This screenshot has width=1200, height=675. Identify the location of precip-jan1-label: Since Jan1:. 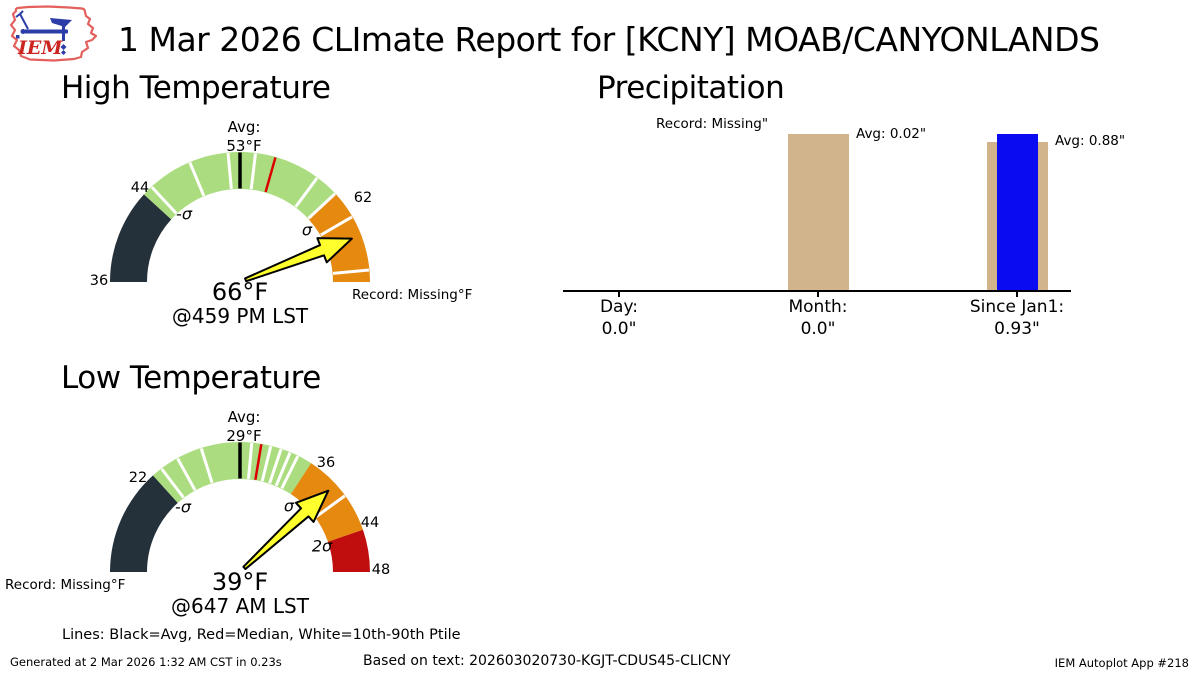
(1017, 307).